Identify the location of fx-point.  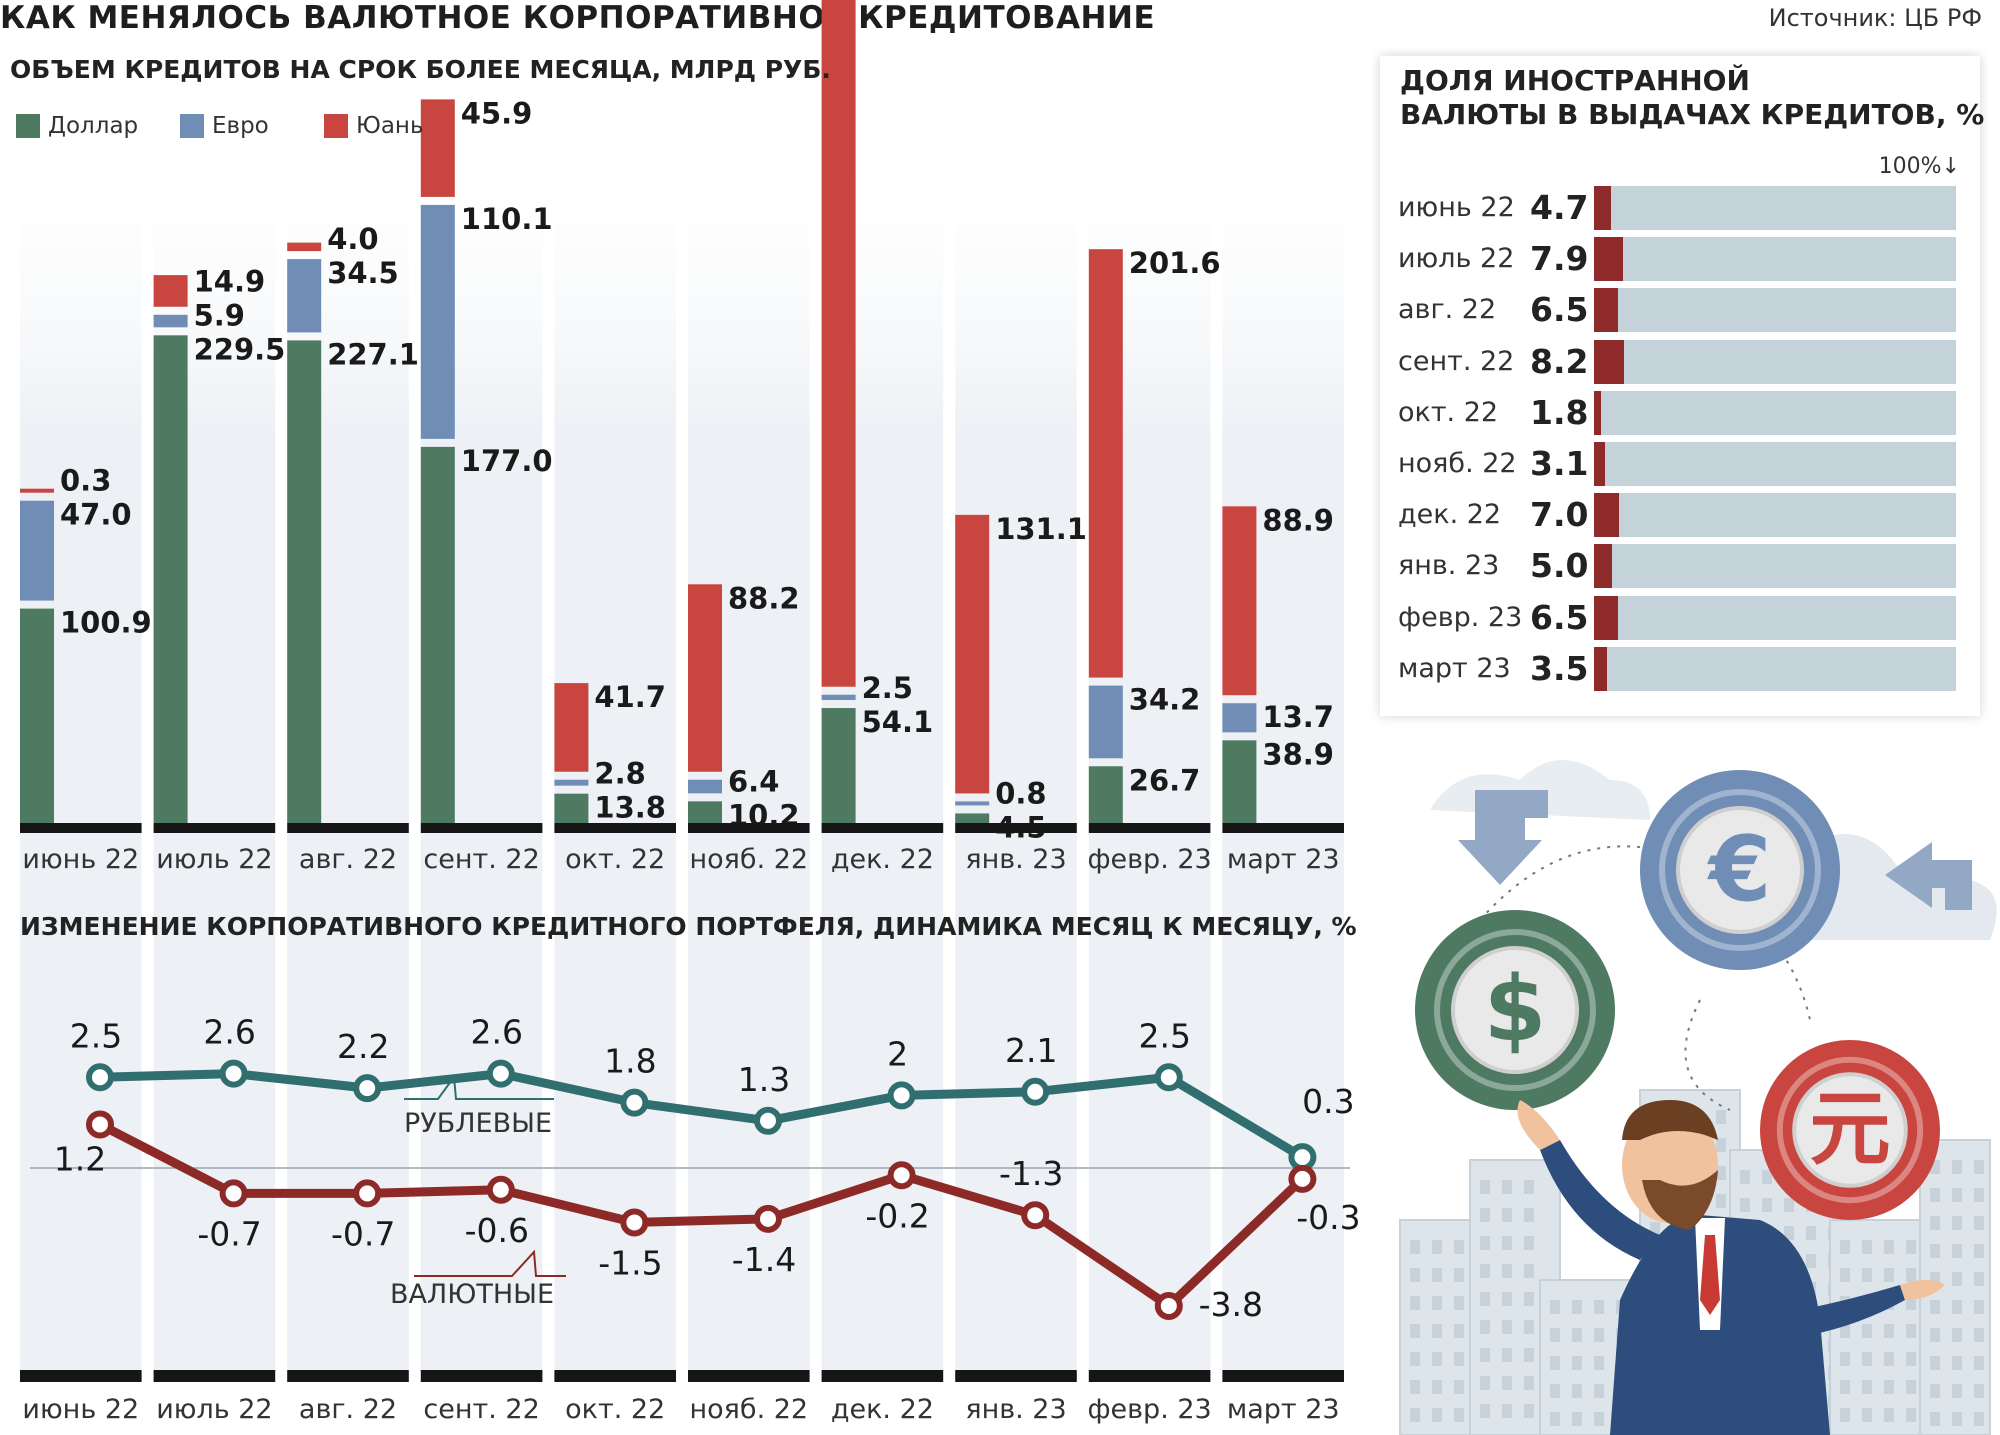
(1302, 1178).